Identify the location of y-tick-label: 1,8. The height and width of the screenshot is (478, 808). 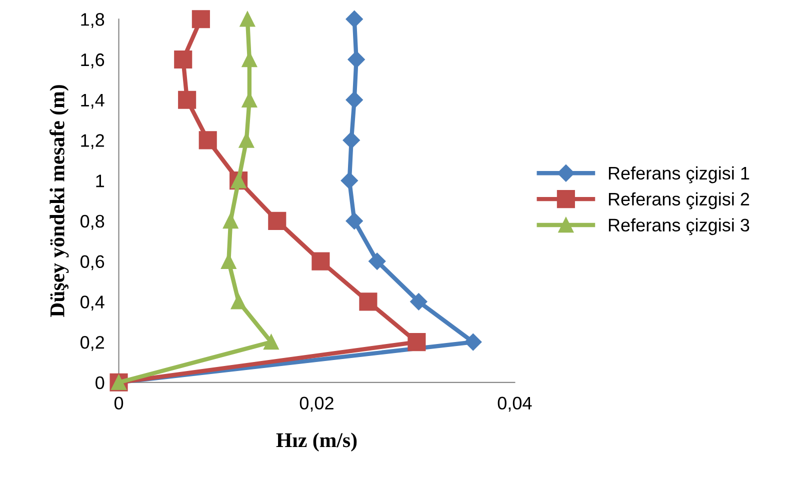
(92, 20).